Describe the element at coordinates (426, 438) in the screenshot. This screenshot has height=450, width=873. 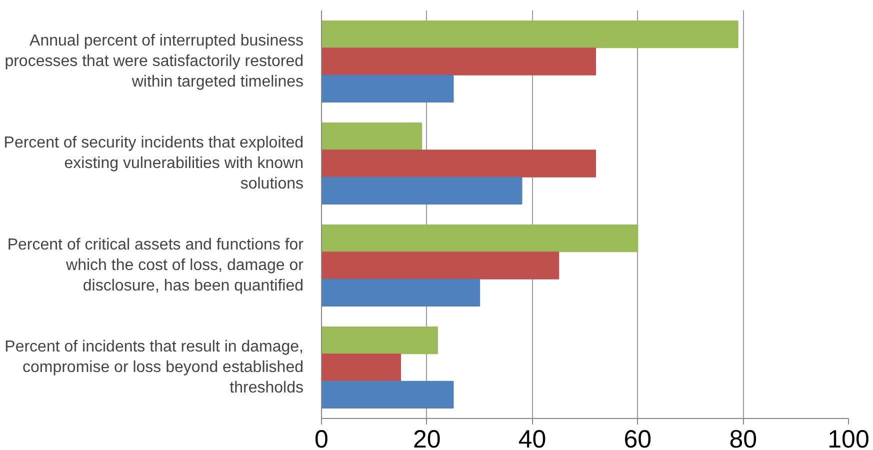
I see `x-tick-label: 20` at that location.